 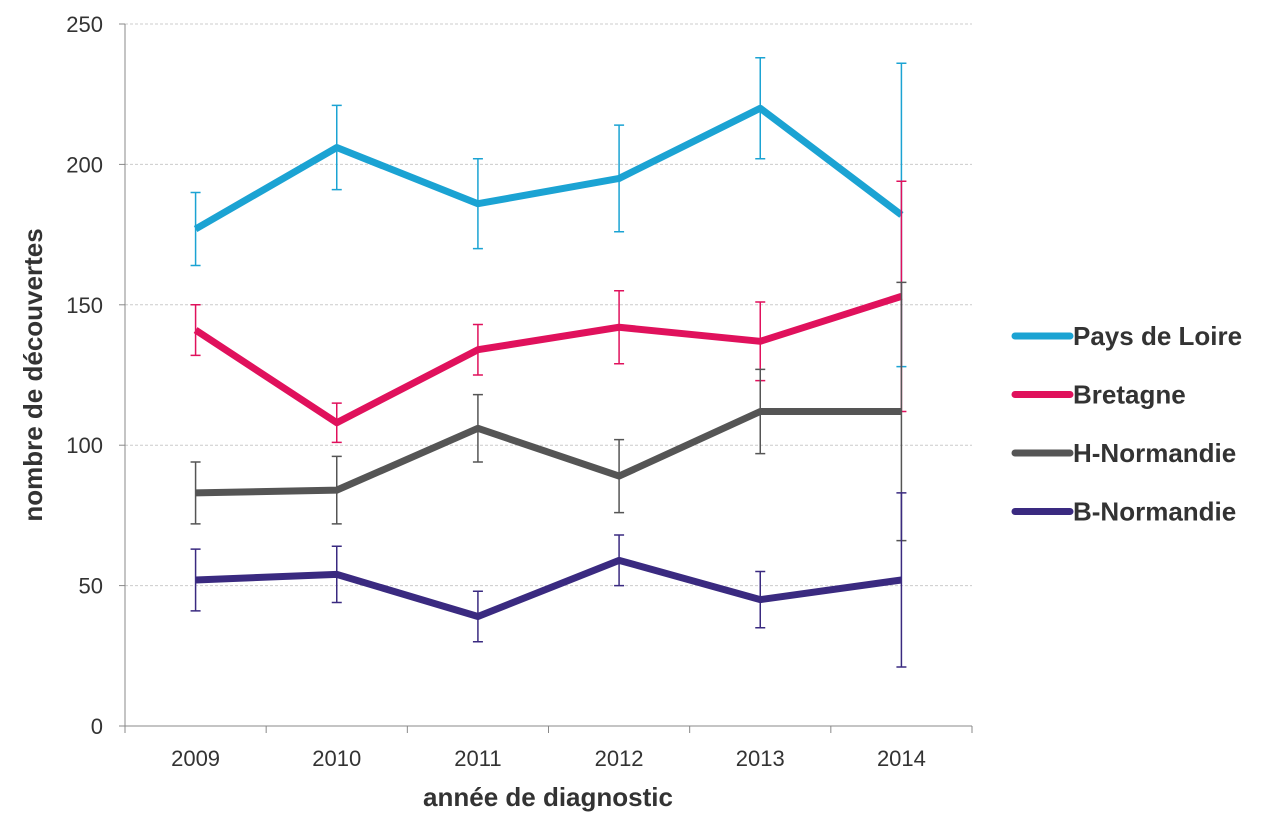 What do you see at coordinates (97, 726) in the screenshot?
I see `y-tick-label: 0` at bounding box center [97, 726].